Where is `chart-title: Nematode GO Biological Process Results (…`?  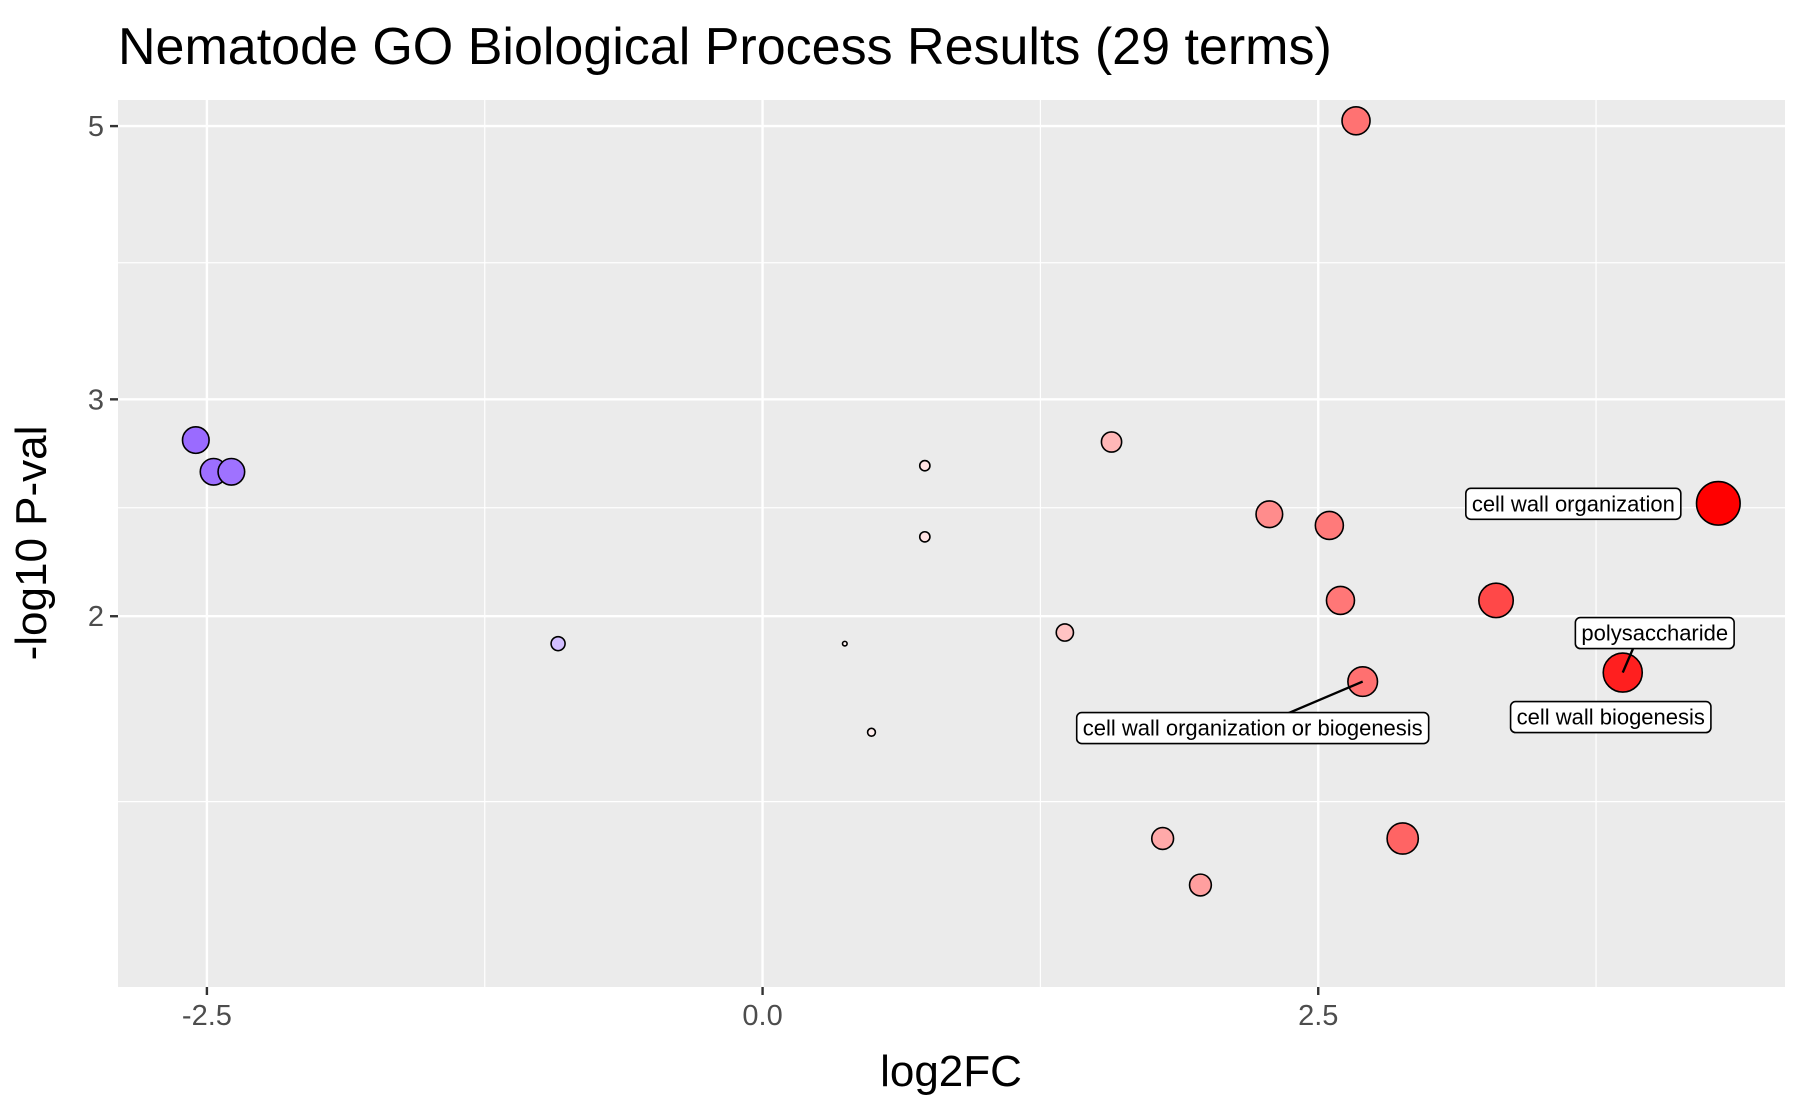
chart-title: Nematode GO Biological Process Results (… is located at coordinates (725, 47).